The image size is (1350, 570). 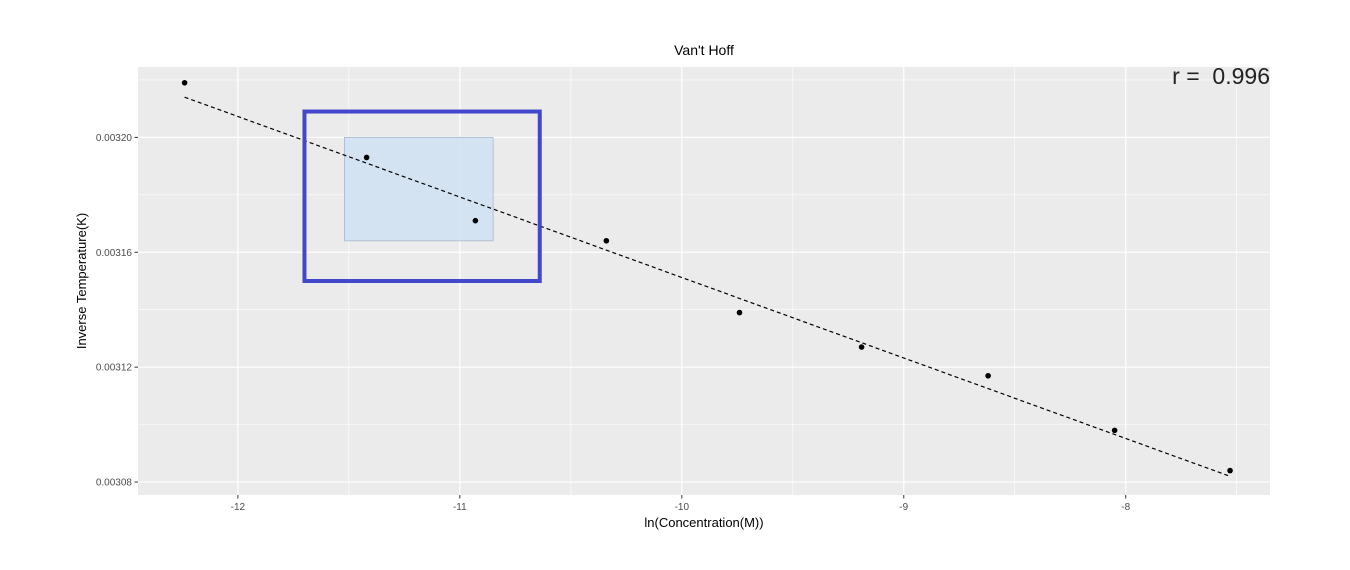 What do you see at coordinates (1125, 507) in the screenshot?
I see `x-tick-label: -8` at bounding box center [1125, 507].